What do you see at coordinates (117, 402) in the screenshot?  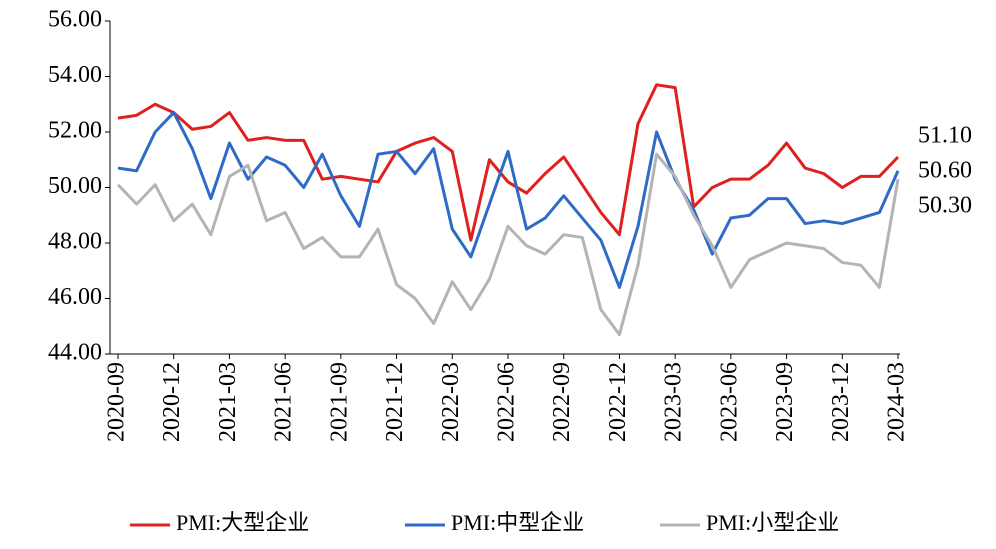 I see `x-tick-label: 2020-09` at bounding box center [117, 402].